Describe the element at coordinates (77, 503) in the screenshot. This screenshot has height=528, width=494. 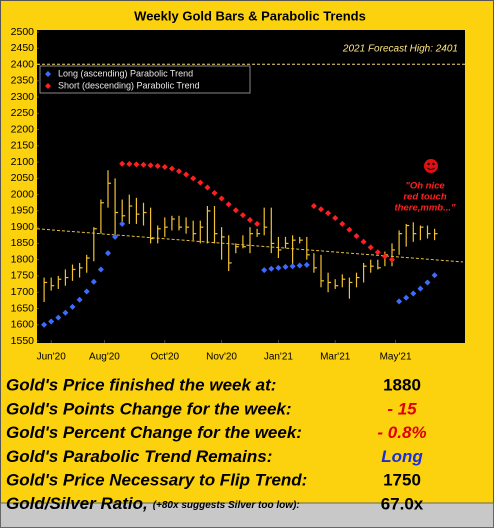
I see `row-label-text: Gold/Silver Ratio,` at that location.